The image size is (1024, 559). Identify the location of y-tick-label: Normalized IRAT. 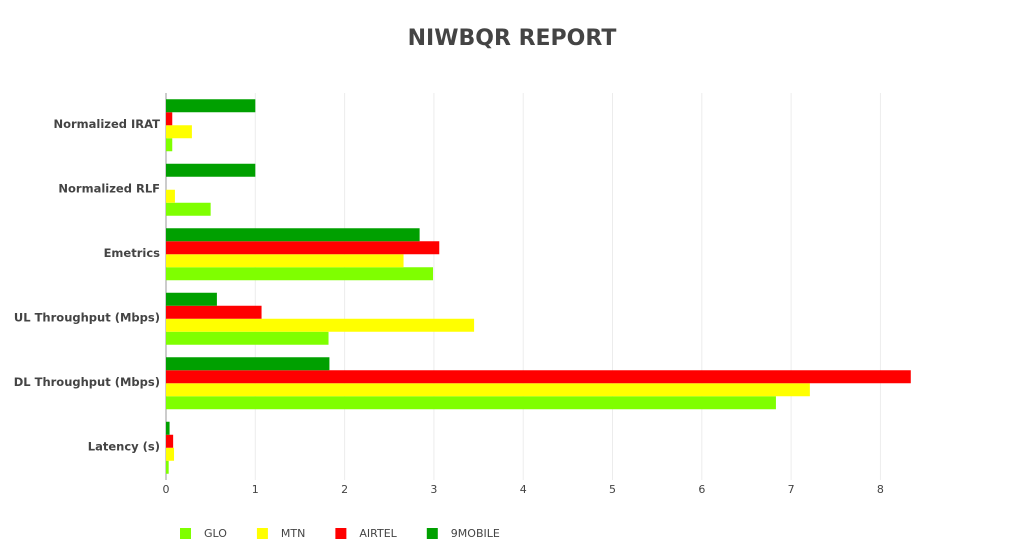
(106, 124).